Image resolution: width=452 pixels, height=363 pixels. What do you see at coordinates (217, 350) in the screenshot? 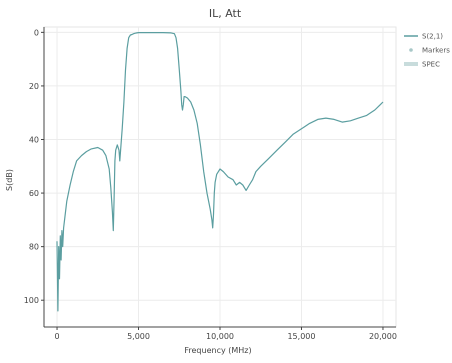
I see `x-axis-title: Frequency (MHz)` at bounding box center [217, 350].